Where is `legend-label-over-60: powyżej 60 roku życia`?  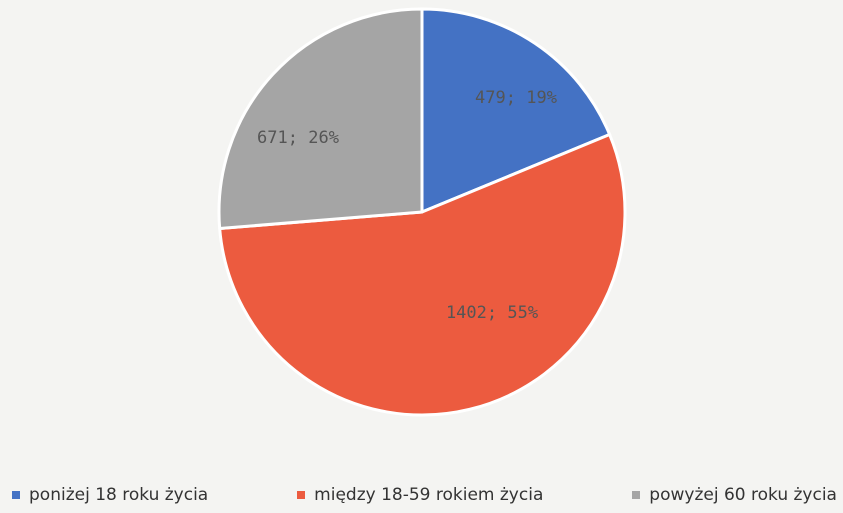
legend-label-over-60: powyżej 60 roku życia is located at coordinates (743, 495).